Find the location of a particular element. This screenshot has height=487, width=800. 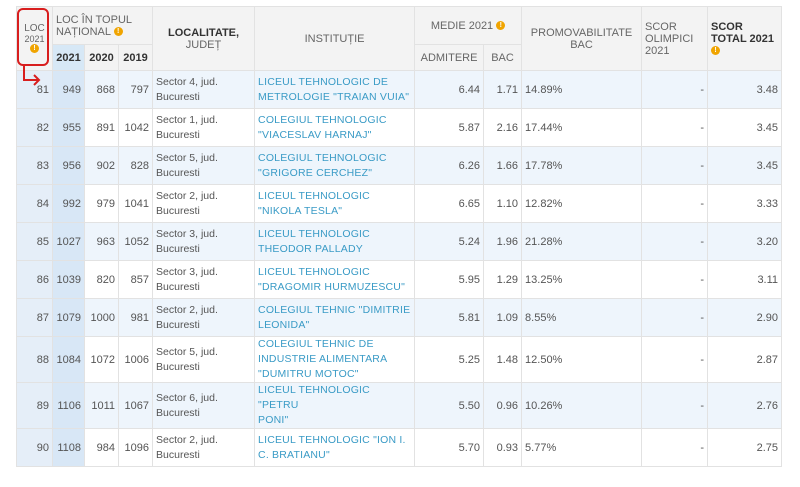

institution-link: LICEUL TEHNOLOGIC "PETRU PONI" is located at coordinates (335, 405).